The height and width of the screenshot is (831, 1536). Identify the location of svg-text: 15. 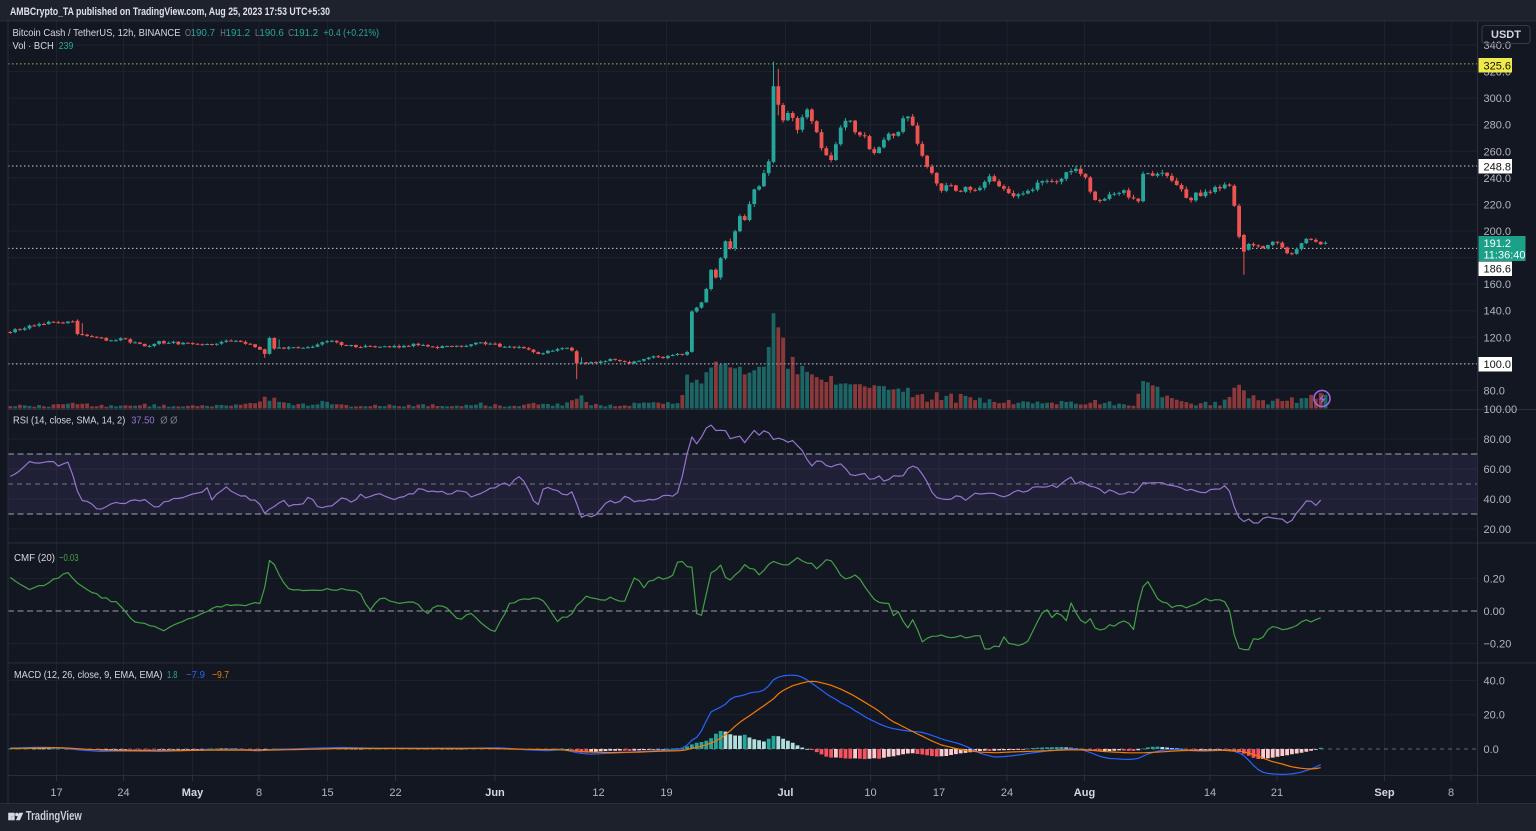
(327, 793).